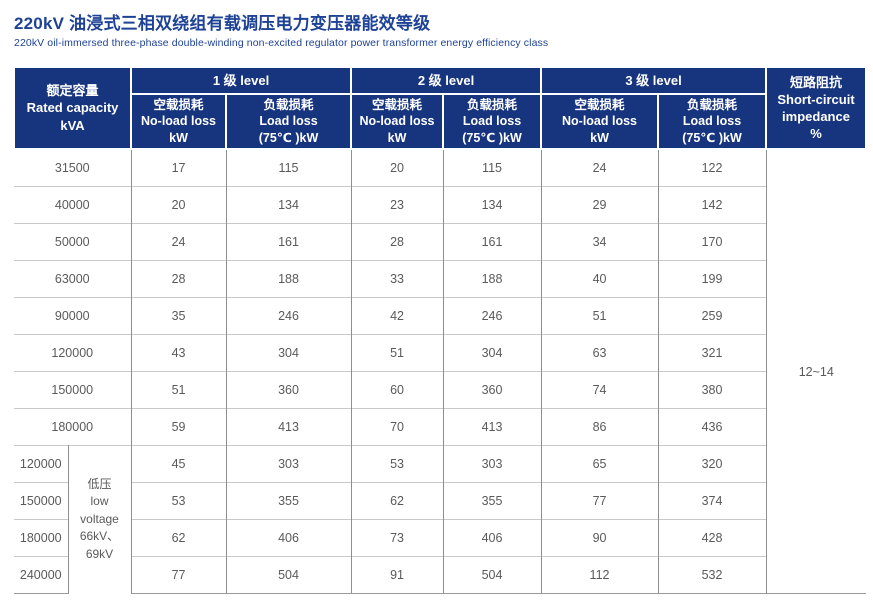 This screenshot has height=615, width=873. What do you see at coordinates (41, 500) in the screenshot?
I see `cell-capacity: 150000` at bounding box center [41, 500].